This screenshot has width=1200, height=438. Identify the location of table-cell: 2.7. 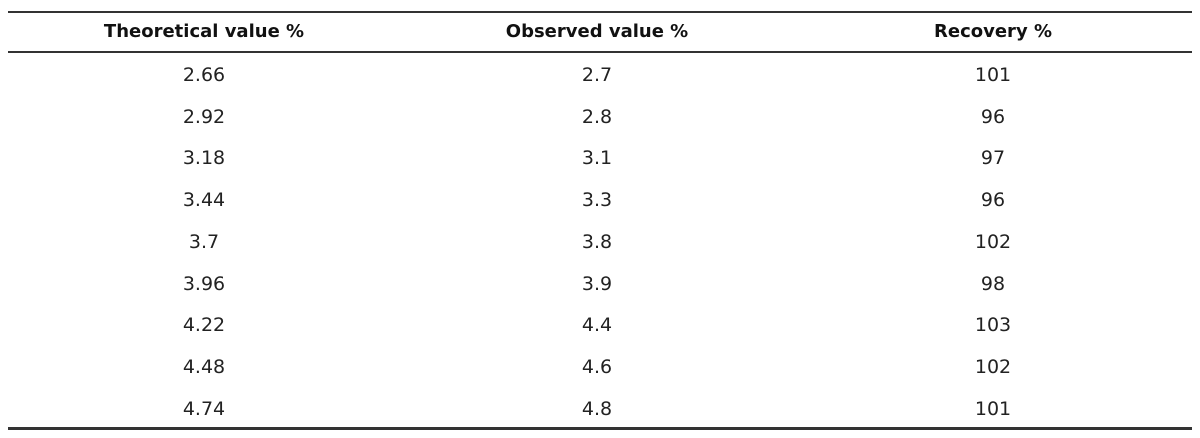
(597, 75).